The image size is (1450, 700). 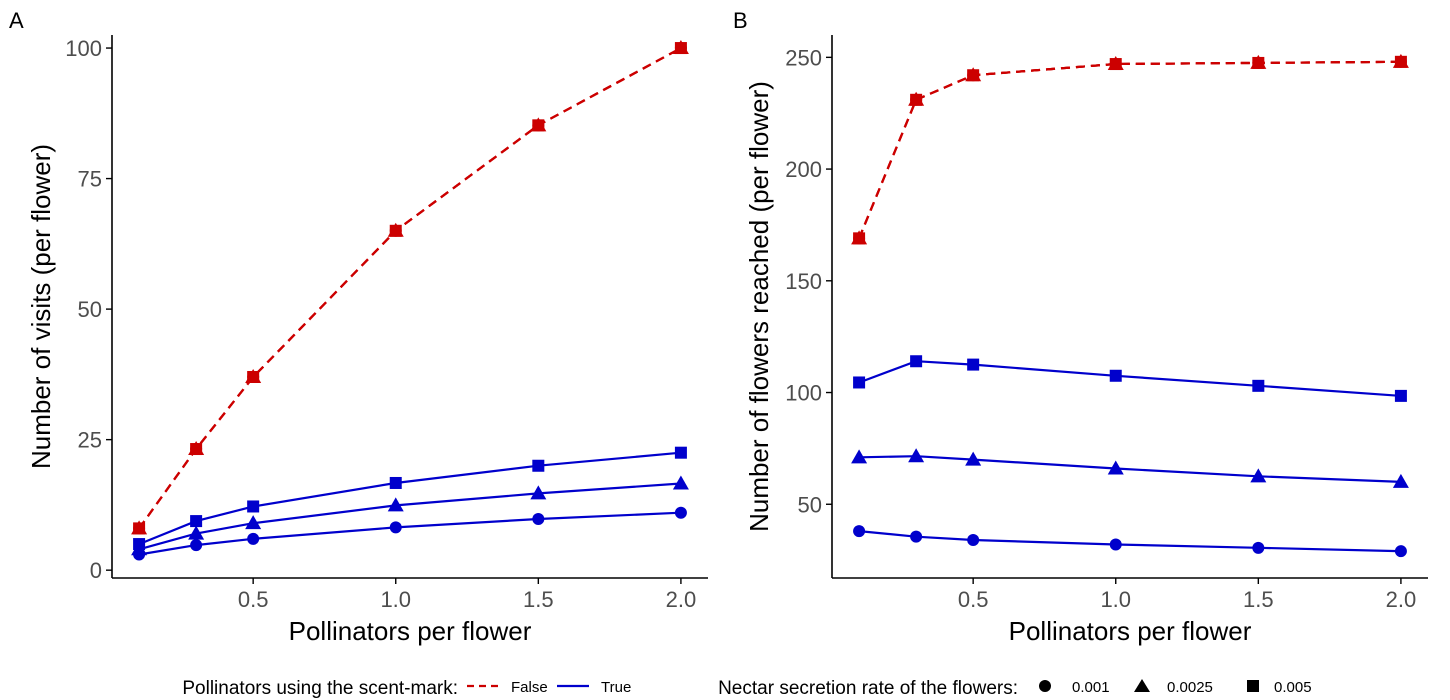 What do you see at coordinates (868, 688) in the screenshot?
I see `legend-shape-title: Nectar secretion rate of the flowers:` at bounding box center [868, 688].